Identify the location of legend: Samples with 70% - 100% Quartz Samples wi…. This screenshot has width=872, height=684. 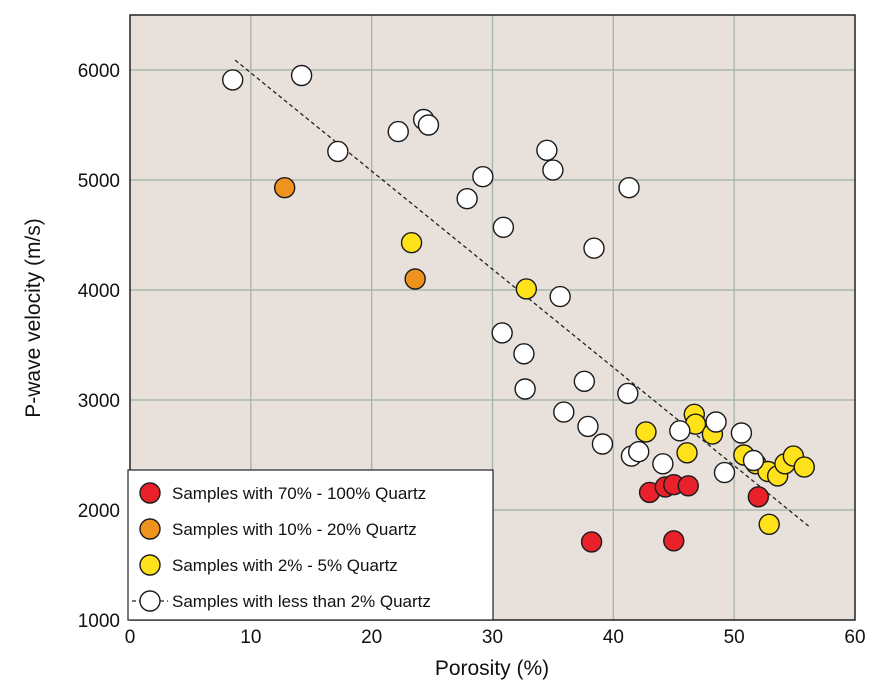
(310, 545).